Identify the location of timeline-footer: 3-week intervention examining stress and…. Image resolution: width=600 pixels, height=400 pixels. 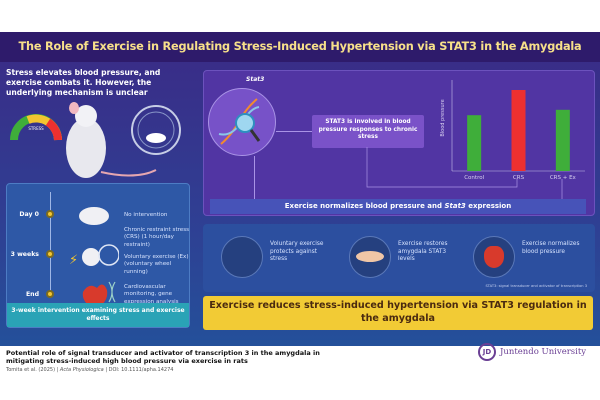
(98, 315).